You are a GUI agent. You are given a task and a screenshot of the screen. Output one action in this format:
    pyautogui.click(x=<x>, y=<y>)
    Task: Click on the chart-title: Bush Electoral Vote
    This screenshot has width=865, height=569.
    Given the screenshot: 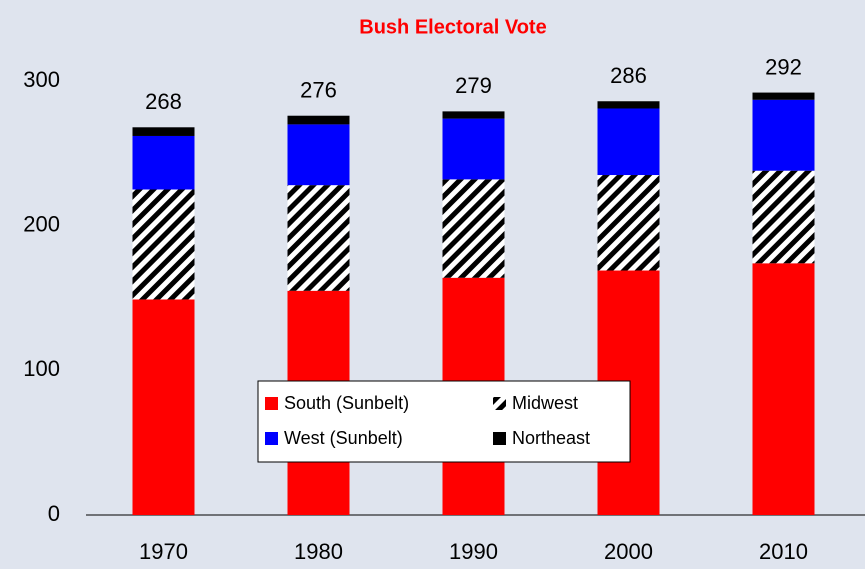 What is the action you would take?
    pyautogui.click(x=452, y=27)
    